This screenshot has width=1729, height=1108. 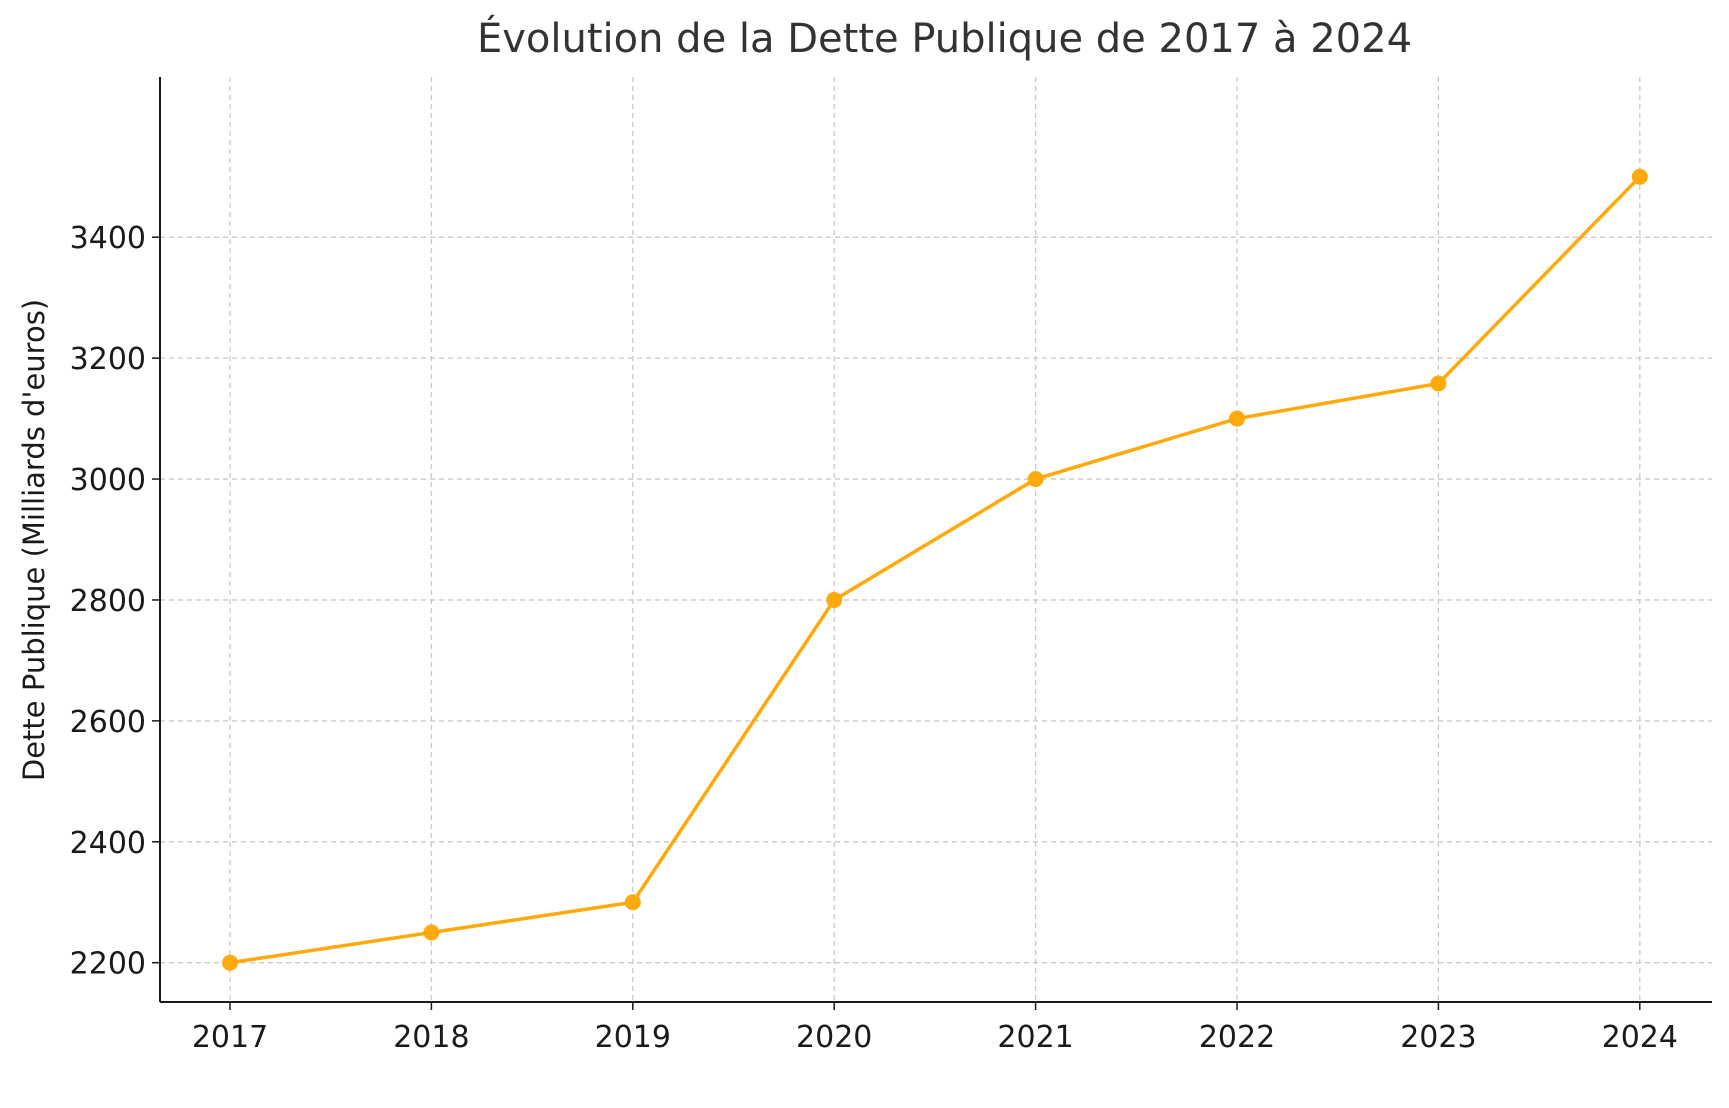 What do you see at coordinates (108, 601) in the screenshot?
I see `y-tick-label: 2800` at bounding box center [108, 601].